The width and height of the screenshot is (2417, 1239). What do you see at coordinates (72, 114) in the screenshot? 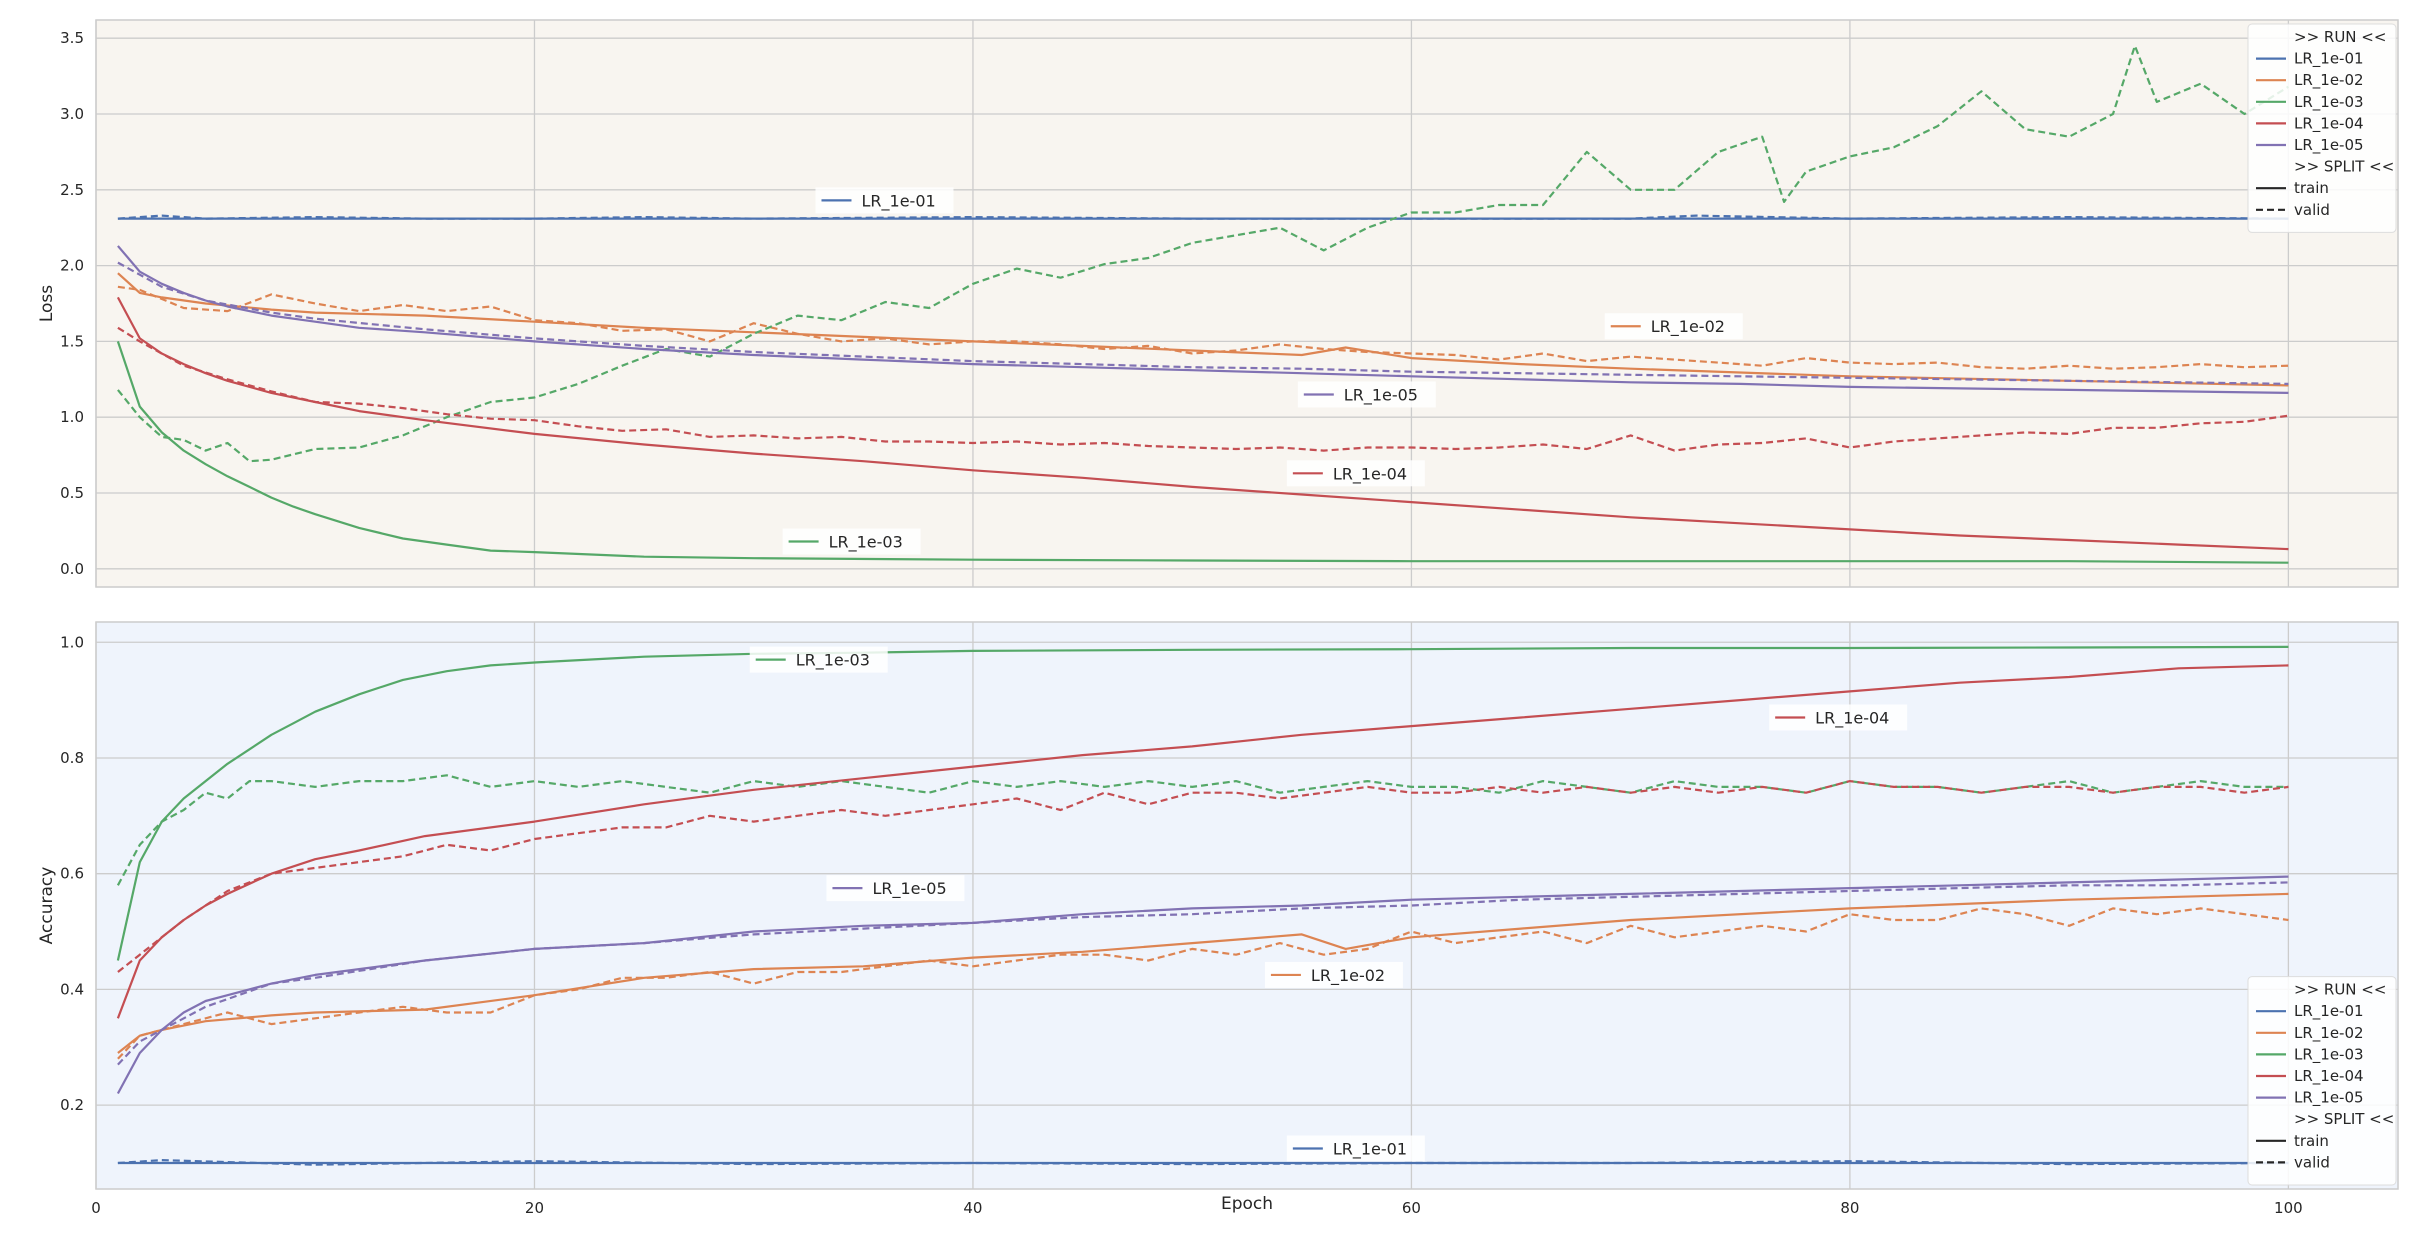
I see `y-tick-label: 3.0` at bounding box center [72, 114].